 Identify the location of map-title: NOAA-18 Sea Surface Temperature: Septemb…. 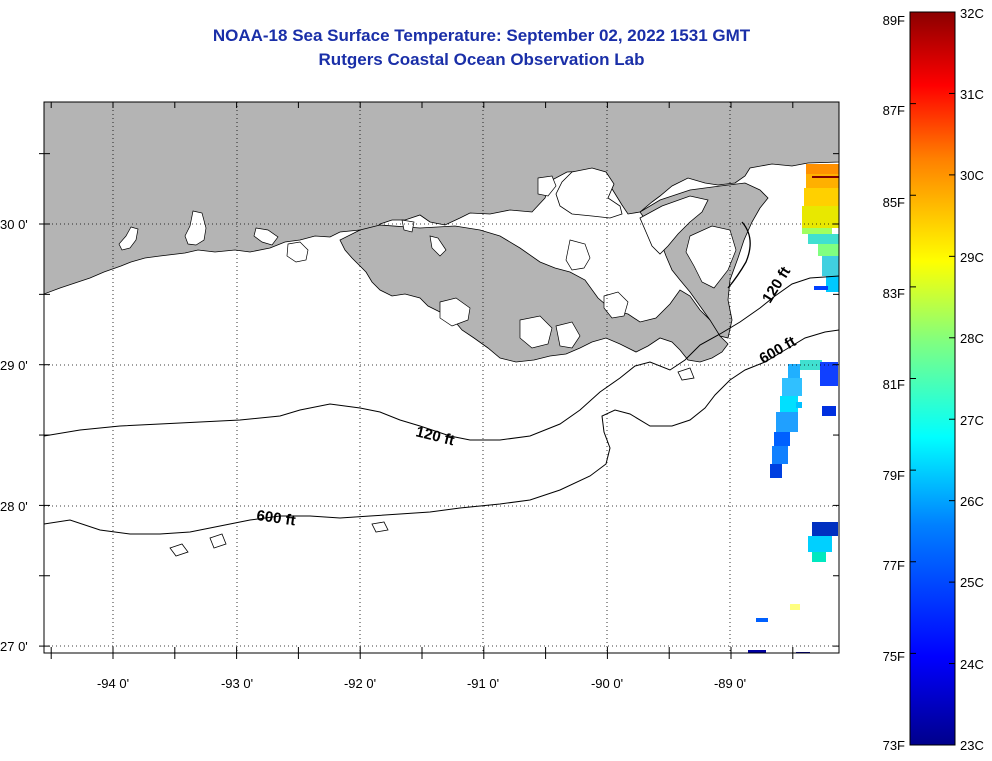
(481, 35).